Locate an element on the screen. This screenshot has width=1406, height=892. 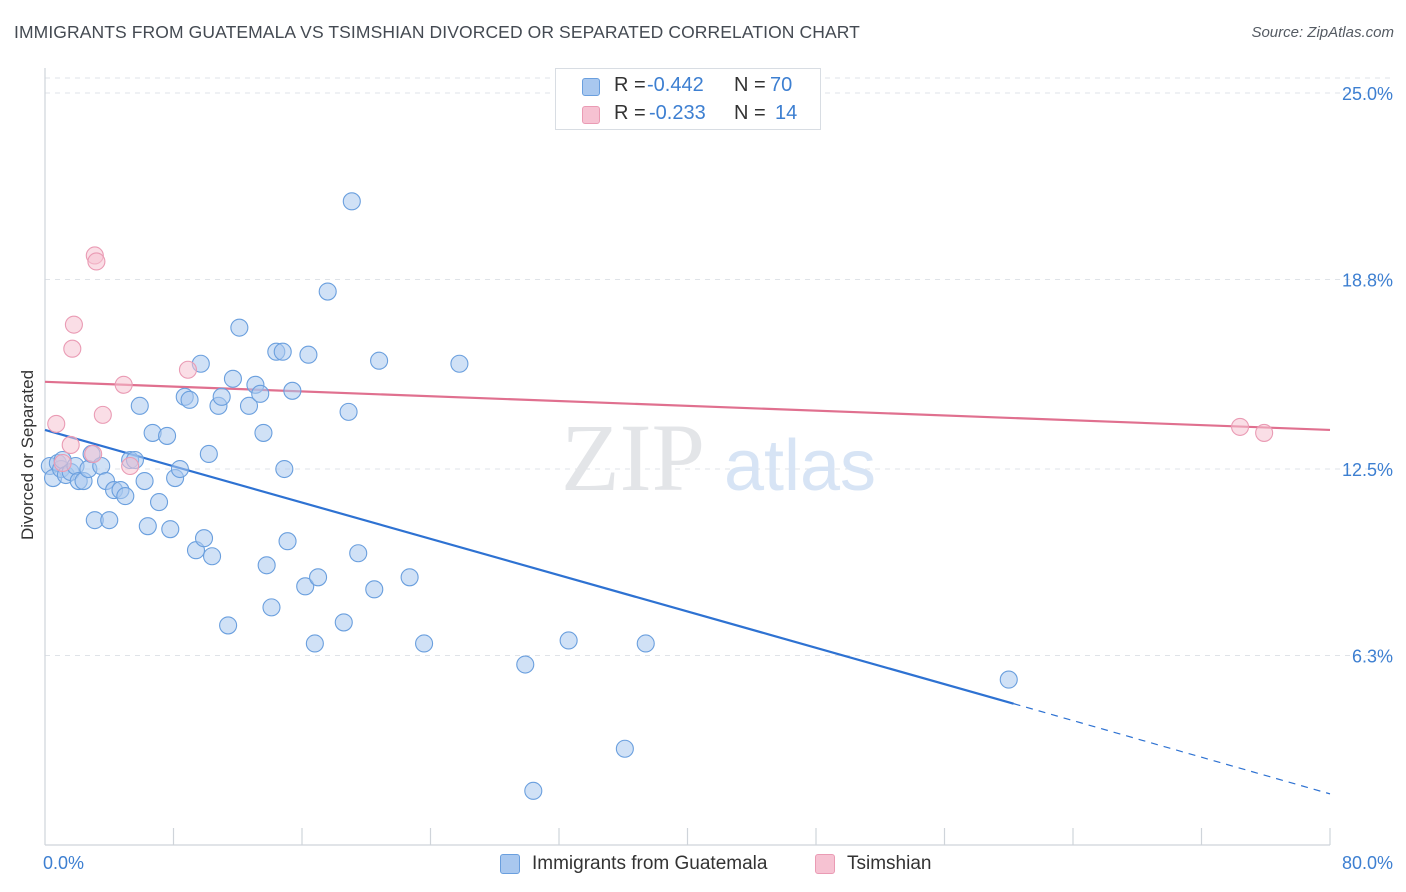
watermark: ZIP atlas is located at coordinates (718, 457).